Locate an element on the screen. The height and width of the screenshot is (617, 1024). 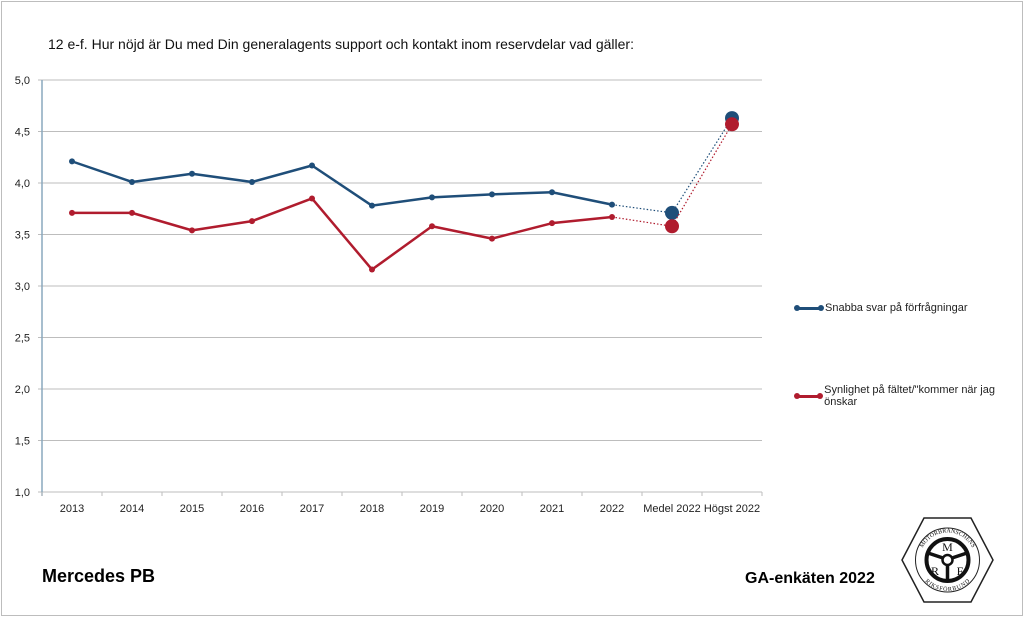
x-tick-label: 2017 is located at coordinates (312, 509).